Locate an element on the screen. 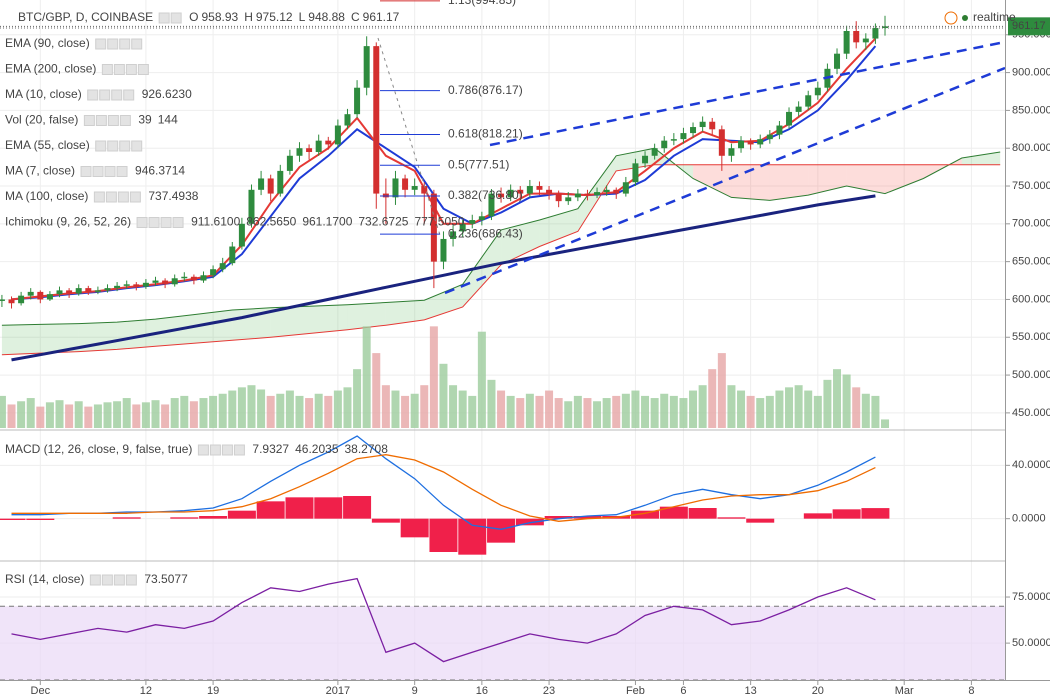 This screenshot has width=1050, height=700. ohlc-key: O is located at coordinates (193, 17).